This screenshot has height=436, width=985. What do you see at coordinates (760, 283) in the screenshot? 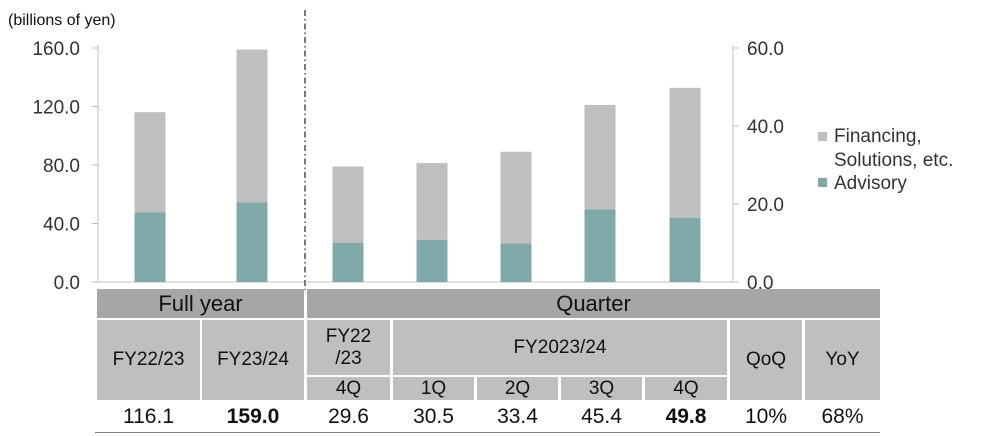
I see `right-tick-label: 0.0` at bounding box center [760, 283].